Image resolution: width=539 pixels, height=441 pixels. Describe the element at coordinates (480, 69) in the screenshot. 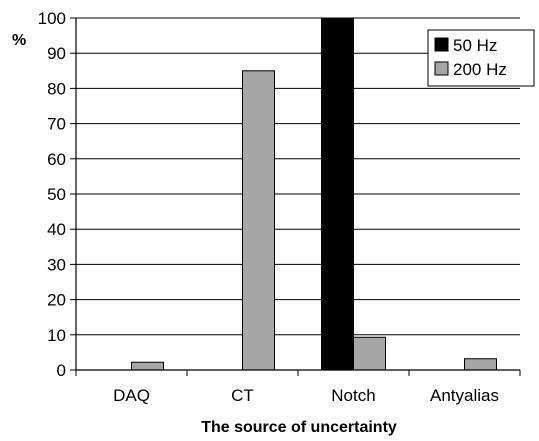

I see `legend-label: 200 Hz` at that location.